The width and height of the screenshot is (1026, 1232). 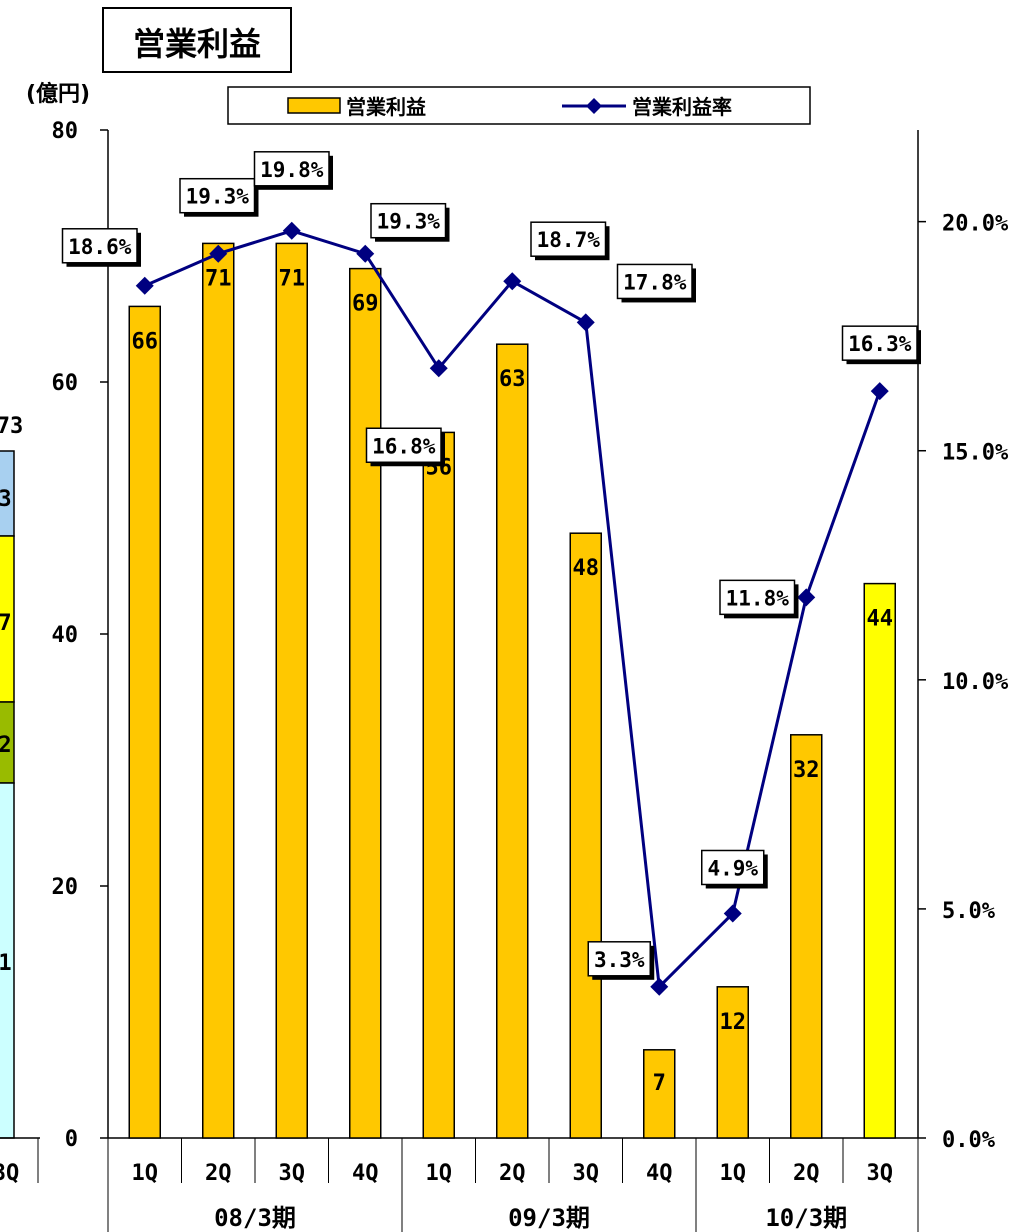 I want to click on legend-bar-label: 営業利益, so click(x=386, y=107).